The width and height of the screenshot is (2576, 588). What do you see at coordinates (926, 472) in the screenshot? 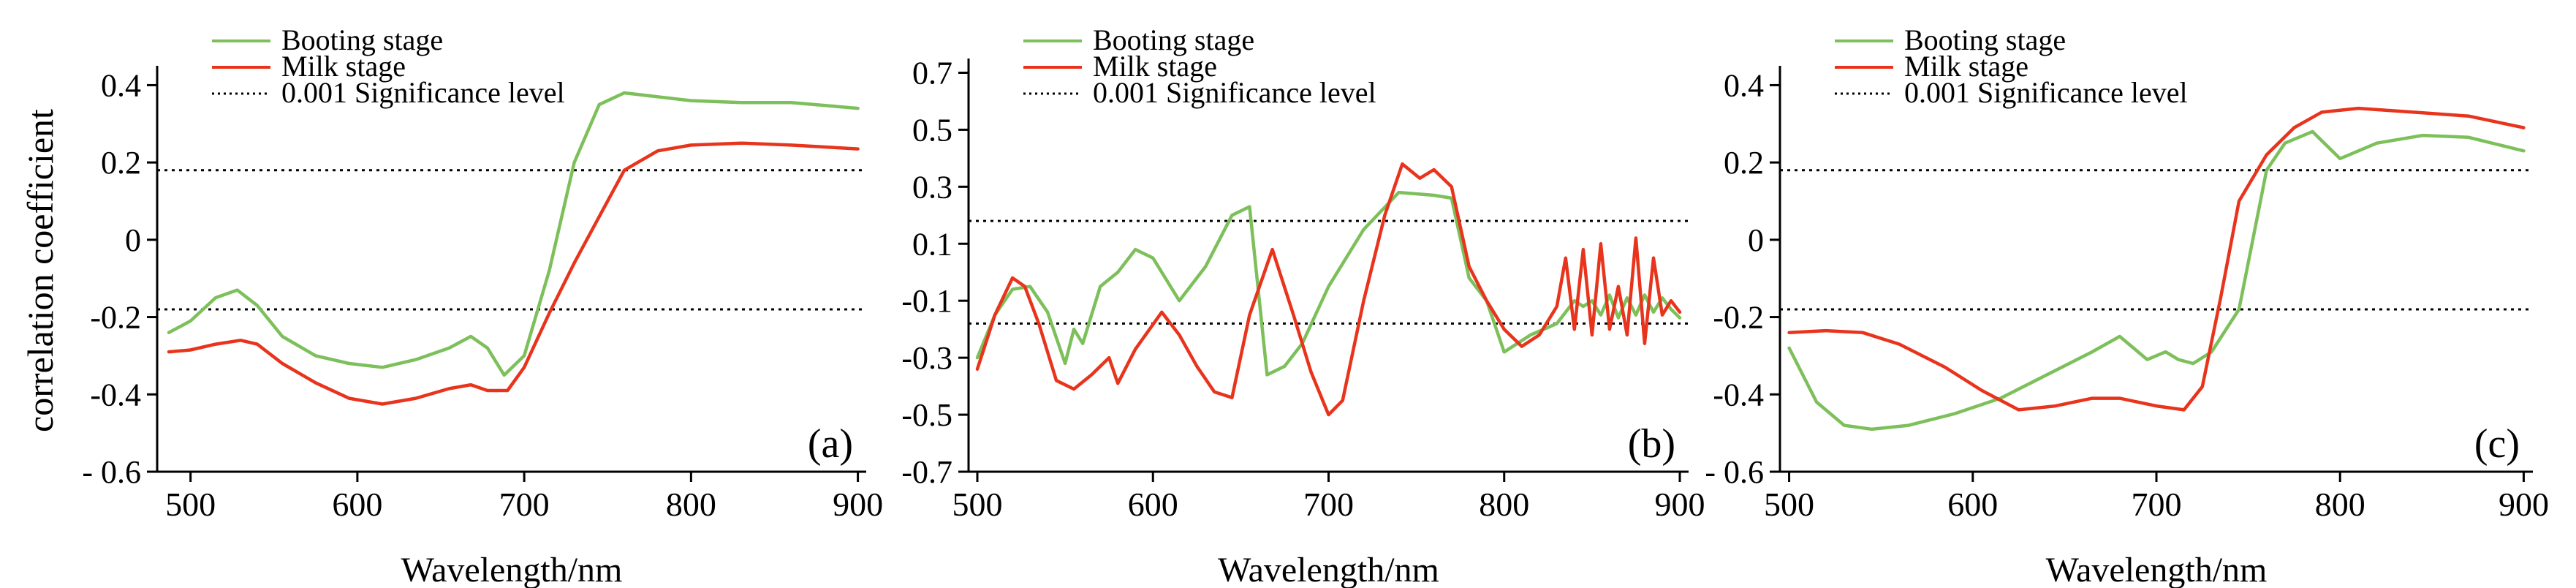
I see `y-tick-label: -0.7` at bounding box center [926, 472].